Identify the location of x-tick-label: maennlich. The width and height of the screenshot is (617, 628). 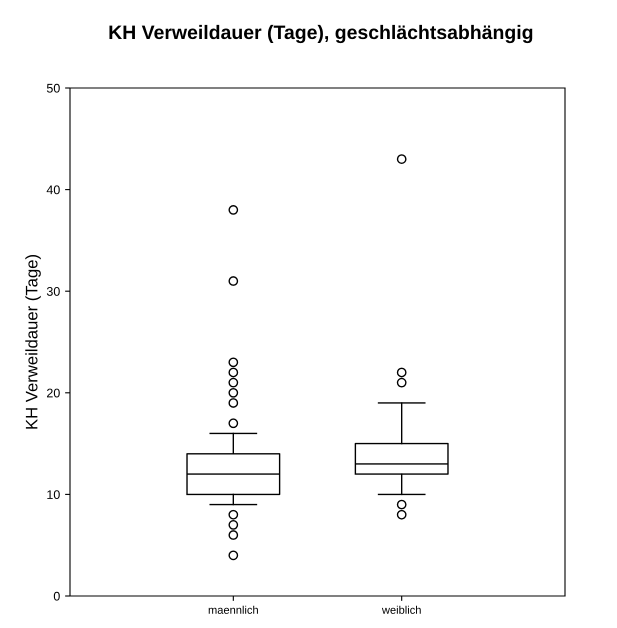
(233, 610).